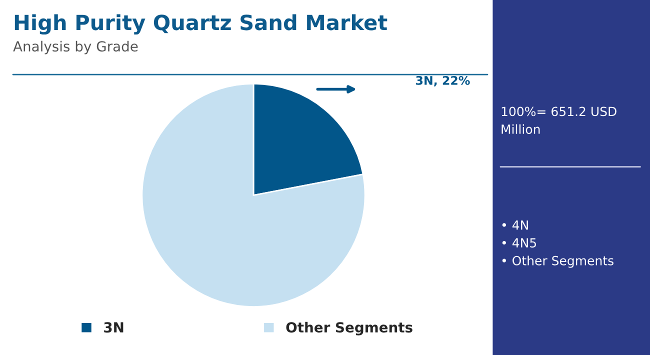 Image resolution: width=650 pixels, height=355 pixels. Describe the element at coordinates (349, 329) in the screenshot. I see `legend-label: Other Segments` at that location.